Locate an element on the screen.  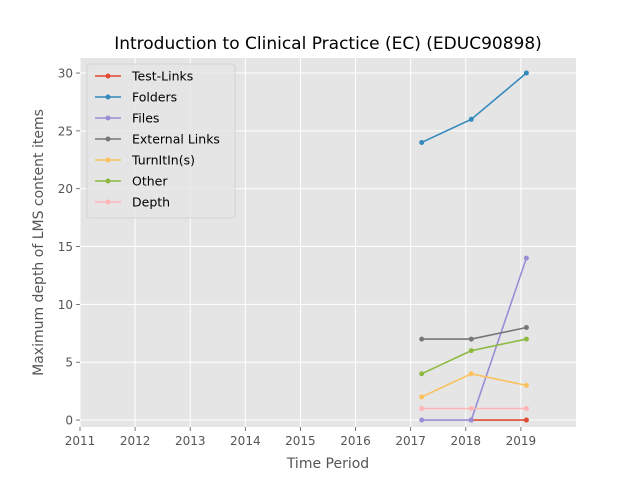
x-tick-label: 2016 is located at coordinates (355, 441).